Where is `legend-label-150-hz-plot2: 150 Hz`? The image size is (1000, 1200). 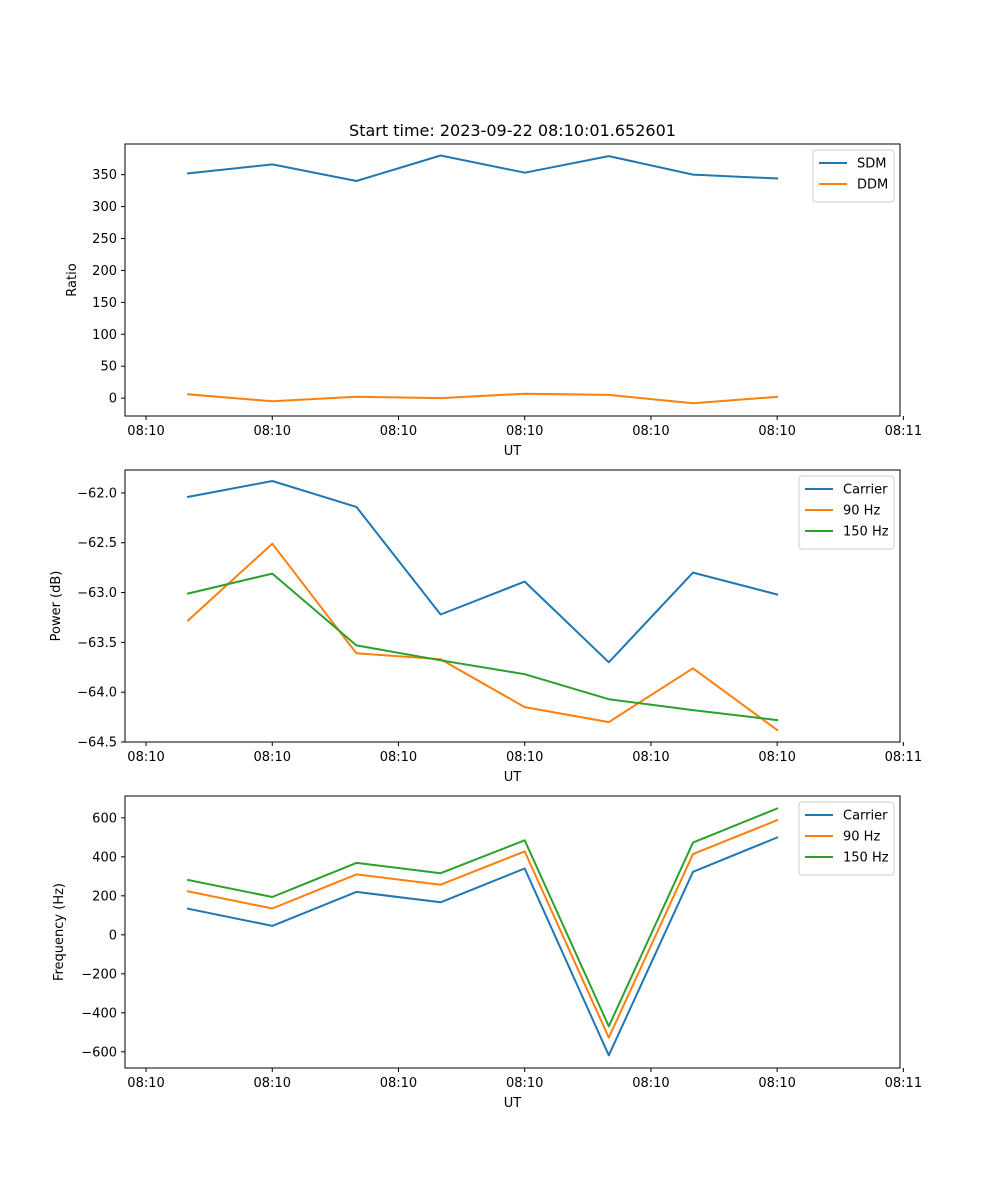
legend-label-150-hz-plot2: 150 Hz is located at coordinates (866, 532).